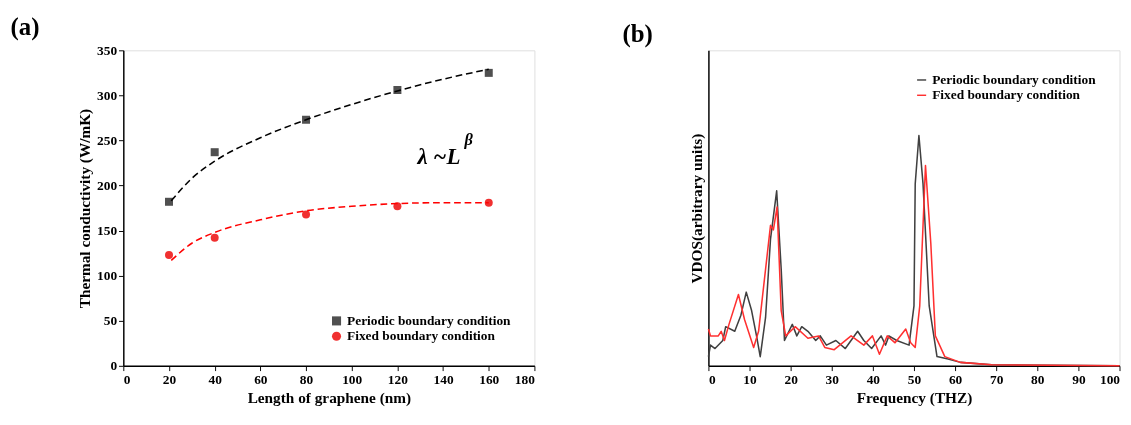 This screenshot has height=425, width=1131. Describe the element at coordinates (832, 379) in the screenshot. I see `x-tick-label: 30` at that location.